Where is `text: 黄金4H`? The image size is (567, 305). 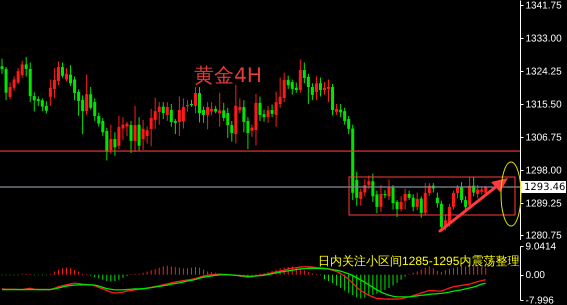
text: 黄金4H is located at coordinates (228, 75).